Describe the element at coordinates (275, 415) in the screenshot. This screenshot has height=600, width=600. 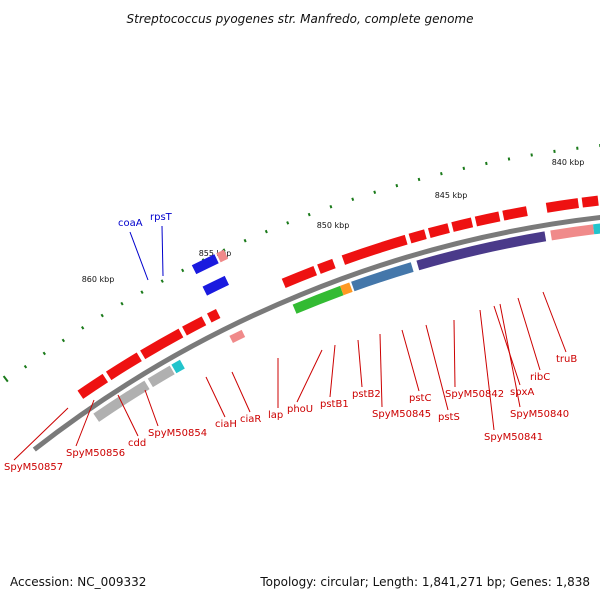
I see `gene-label: lap` at that location.